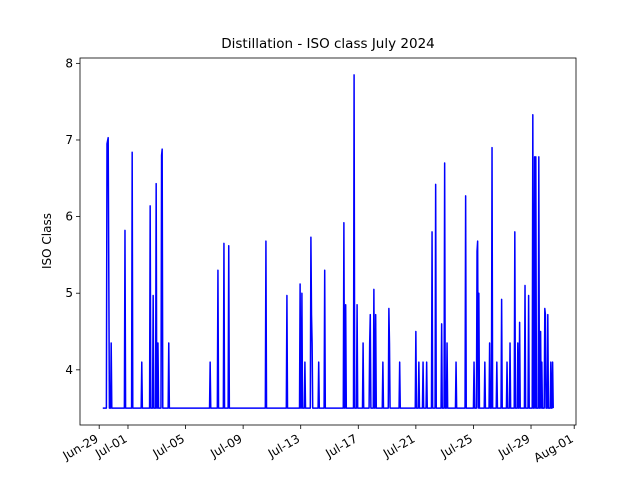  I want to click on y-tick-label: 5, so click(69, 293).